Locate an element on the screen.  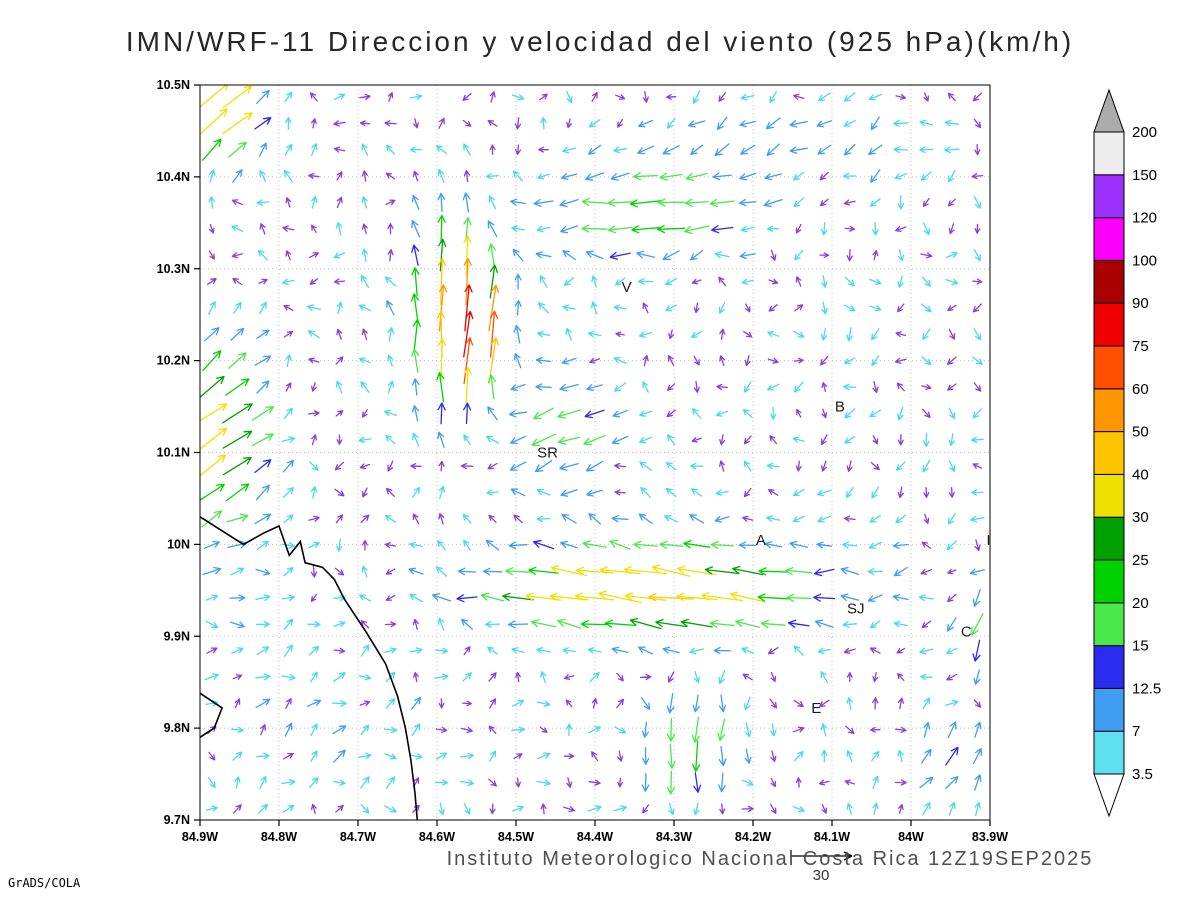
vector-key-arrow is located at coordinates (821, 856).